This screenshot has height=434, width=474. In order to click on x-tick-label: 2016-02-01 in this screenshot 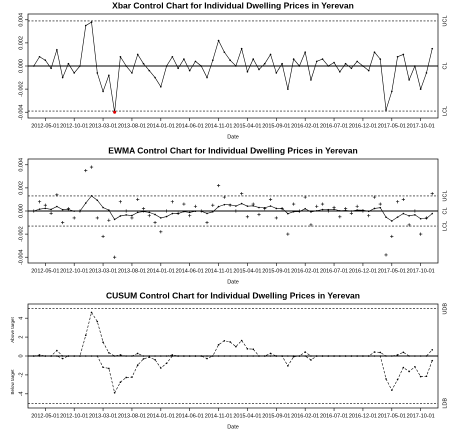, I will do `click(305, 271)`.